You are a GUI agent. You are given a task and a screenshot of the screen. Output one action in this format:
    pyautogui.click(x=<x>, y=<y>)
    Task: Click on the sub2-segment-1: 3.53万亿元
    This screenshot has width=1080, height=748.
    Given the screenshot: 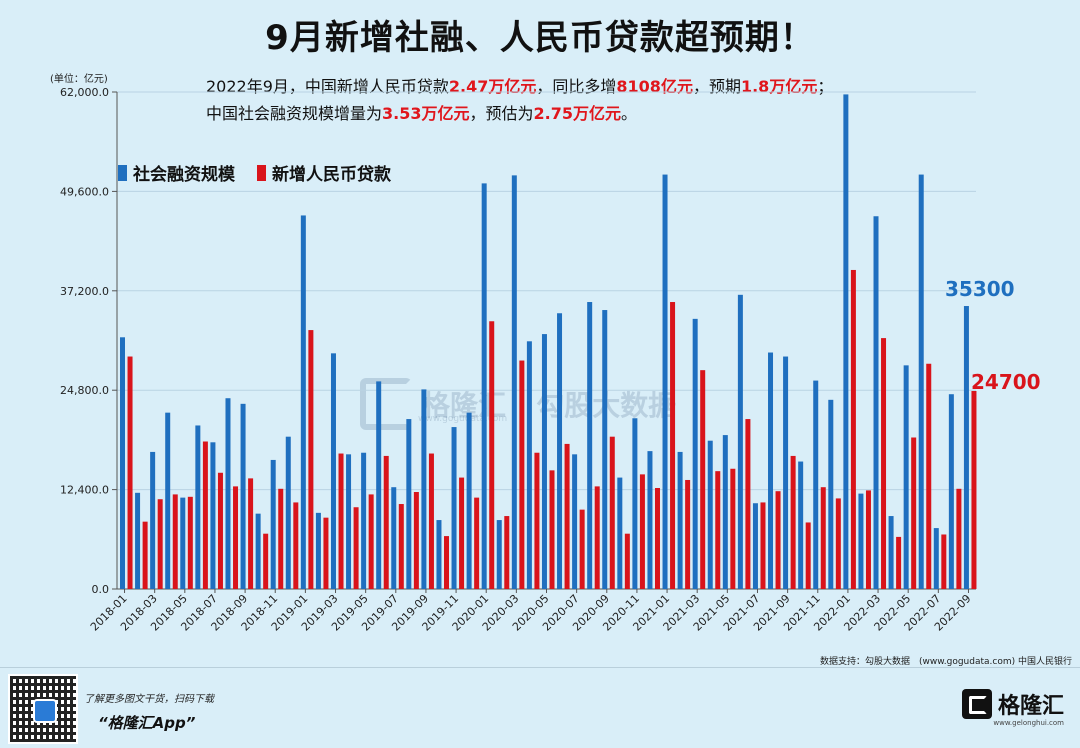 What is the action you would take?
    pyautogui.click(x=426, y=113)
    